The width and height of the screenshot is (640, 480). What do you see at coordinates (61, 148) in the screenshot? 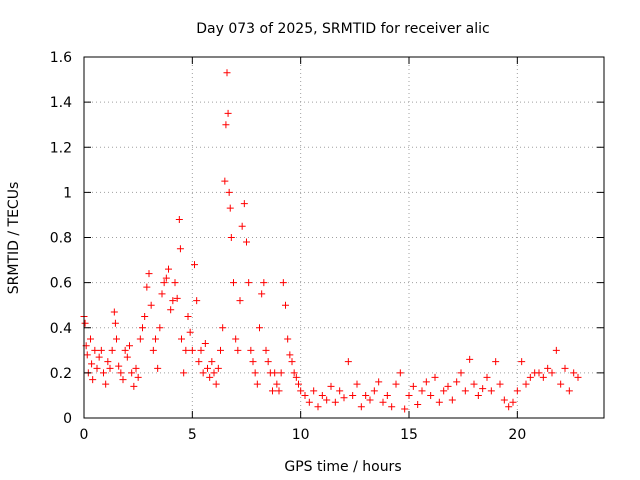
I see `y-tick-label: 1.2` at bounding box center [61, 148].